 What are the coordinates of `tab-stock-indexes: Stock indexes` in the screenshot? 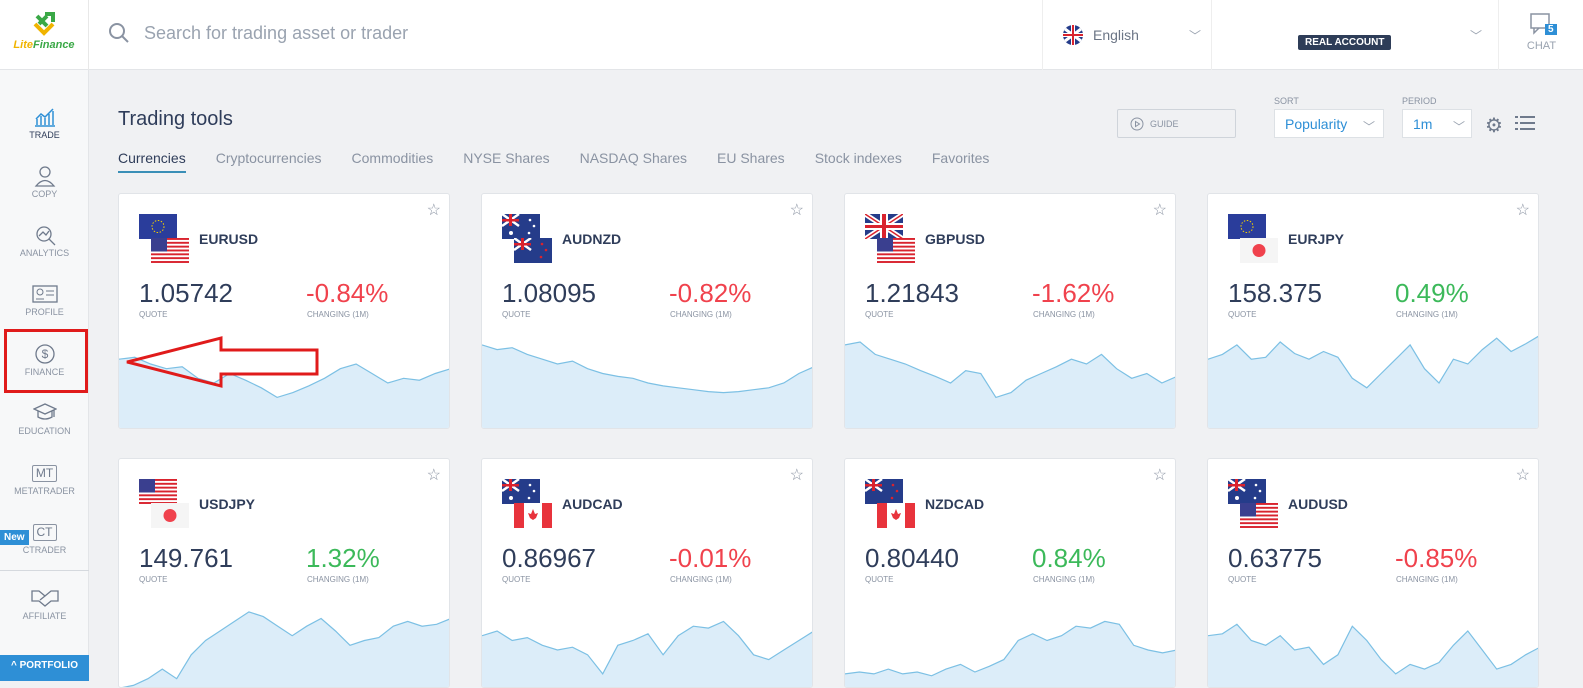 It's located at (858, 158).